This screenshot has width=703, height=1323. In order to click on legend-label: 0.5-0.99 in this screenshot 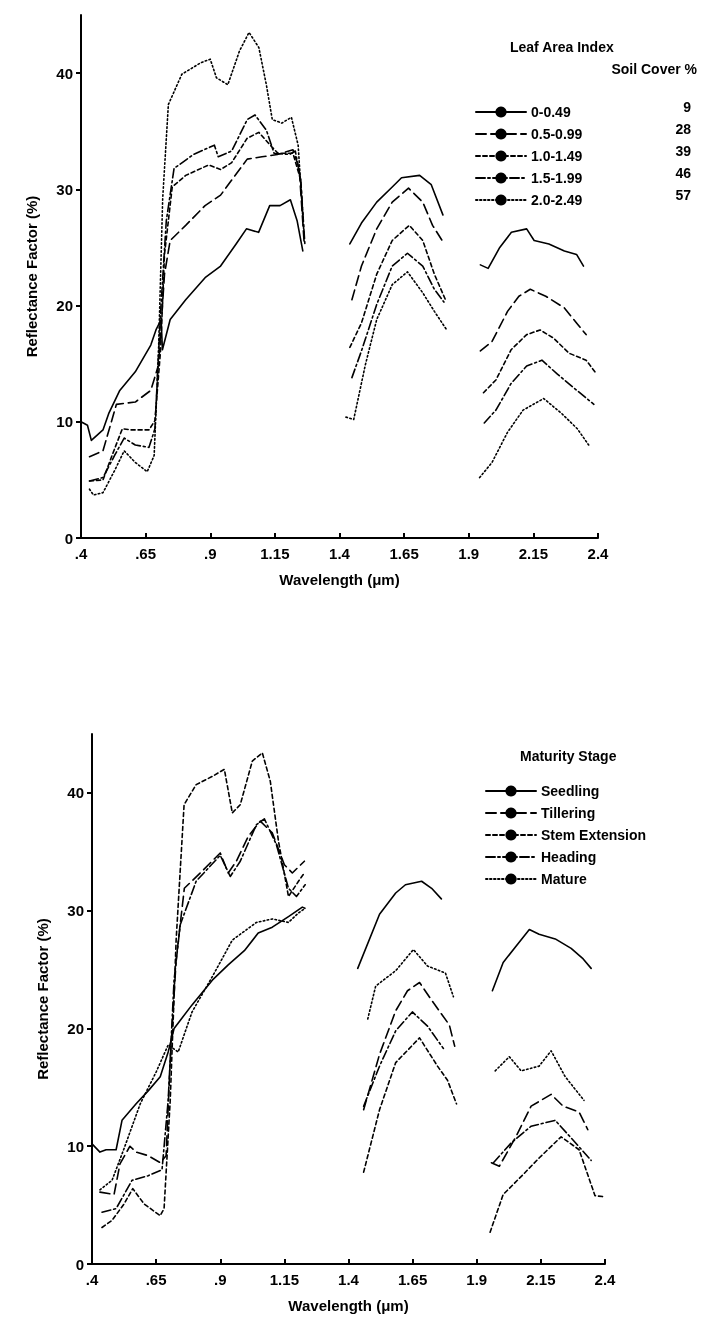, I will do `click(557, 134)`.